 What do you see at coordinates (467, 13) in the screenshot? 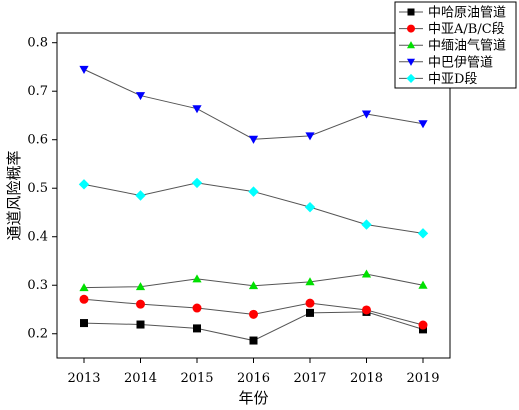
I see `legend-label: 中哈原油管道` at bounding box center [467, 13].